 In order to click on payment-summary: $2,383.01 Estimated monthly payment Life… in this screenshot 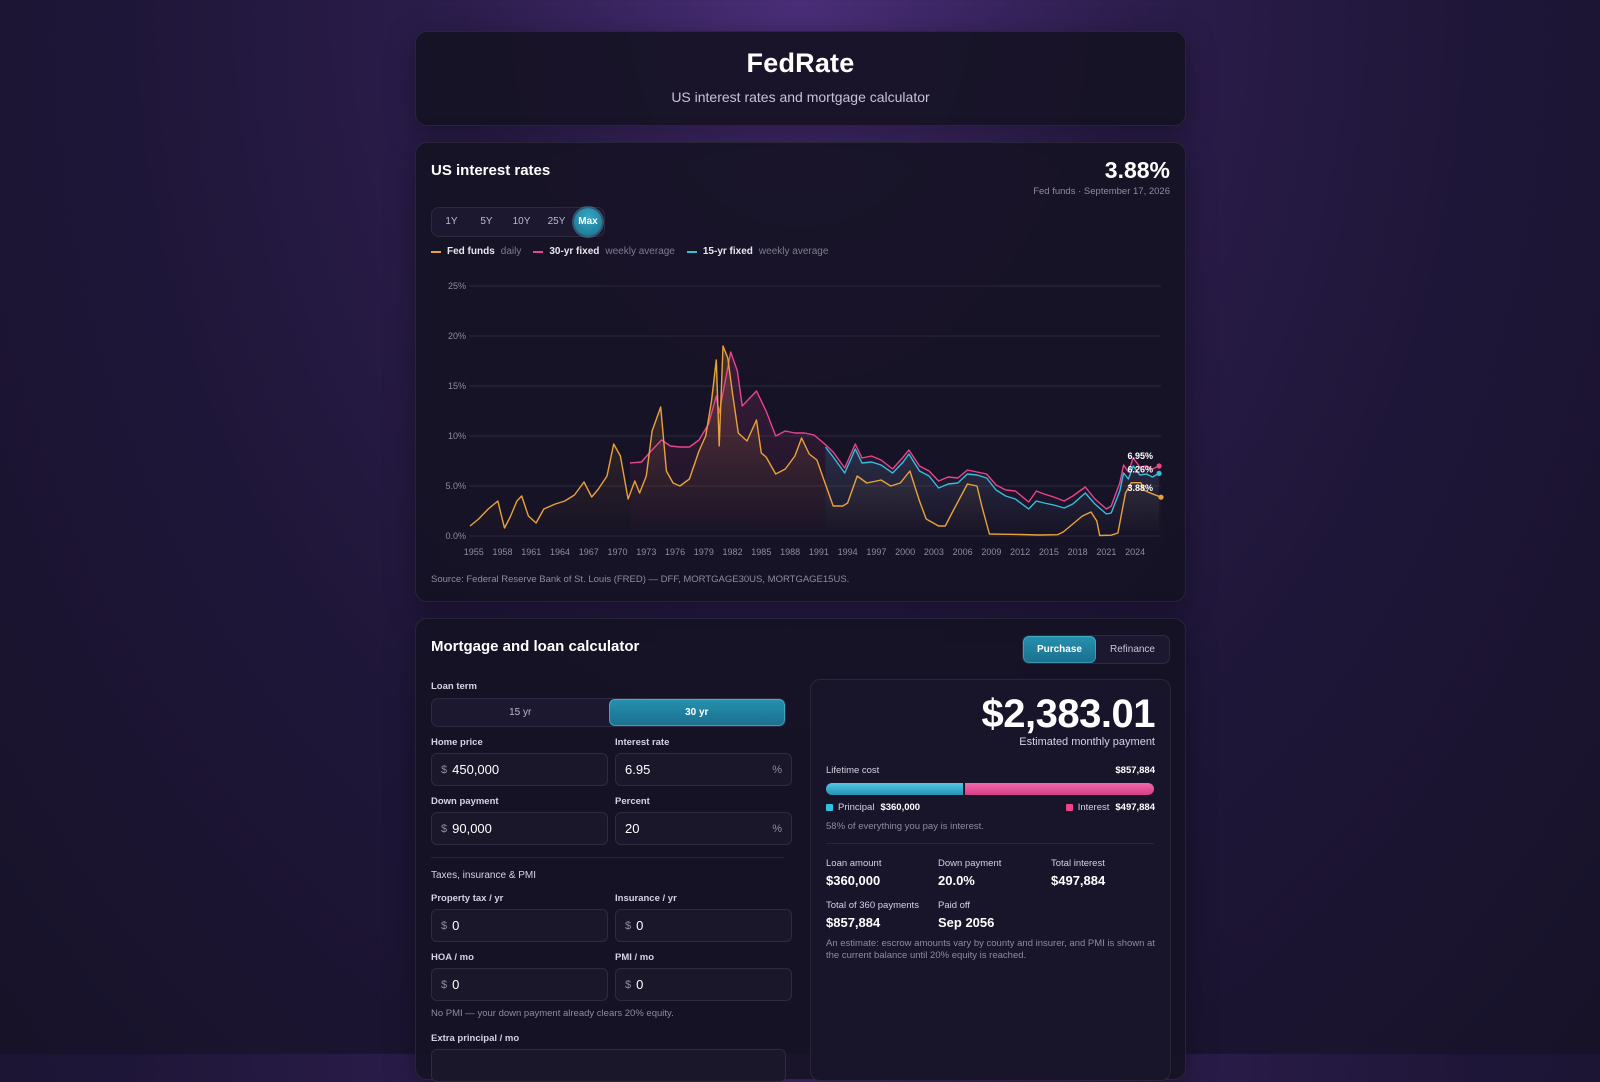, I will do `click(990, 880)`.